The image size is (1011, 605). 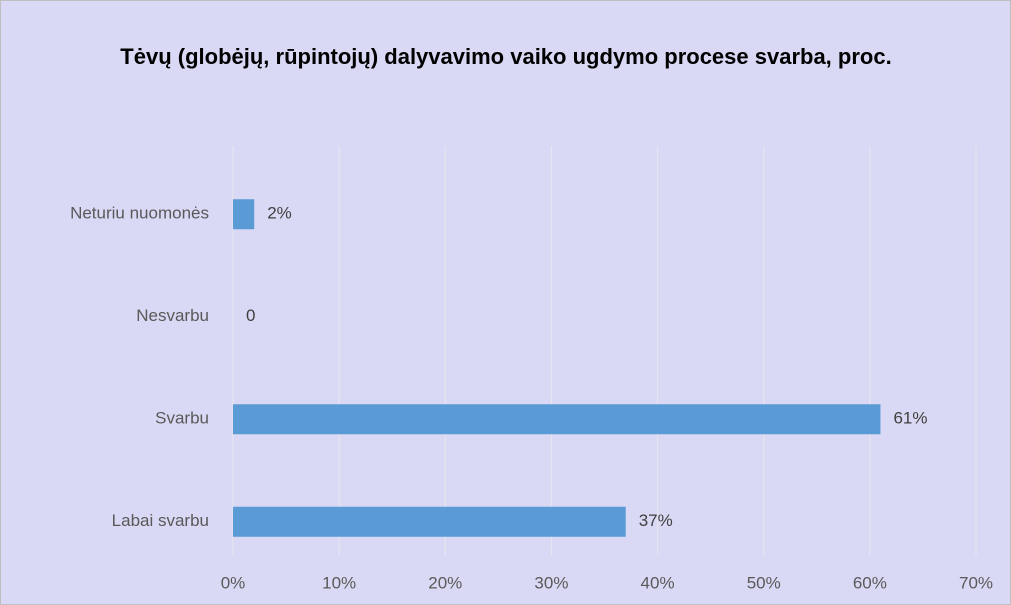 What do you see at coordinates (339, 582) in the screenshot?
I see `x-tick-label: 10%` at bounding box center [339, 582].